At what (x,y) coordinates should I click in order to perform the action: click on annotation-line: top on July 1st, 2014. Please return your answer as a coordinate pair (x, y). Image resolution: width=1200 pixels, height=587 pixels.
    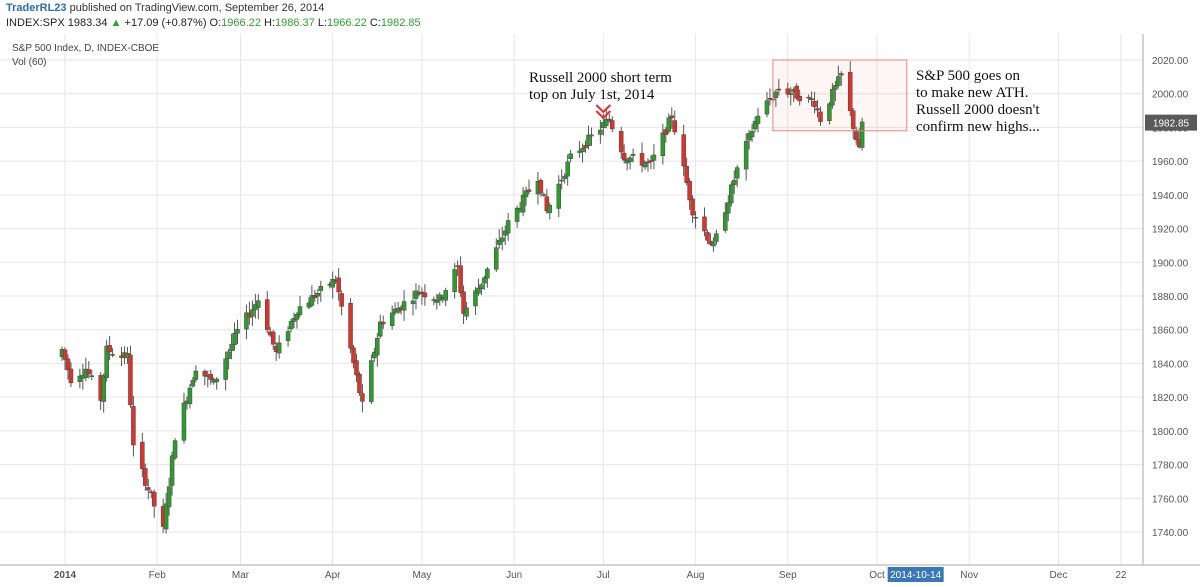
    Looking at the image, I should click on (592, 95).